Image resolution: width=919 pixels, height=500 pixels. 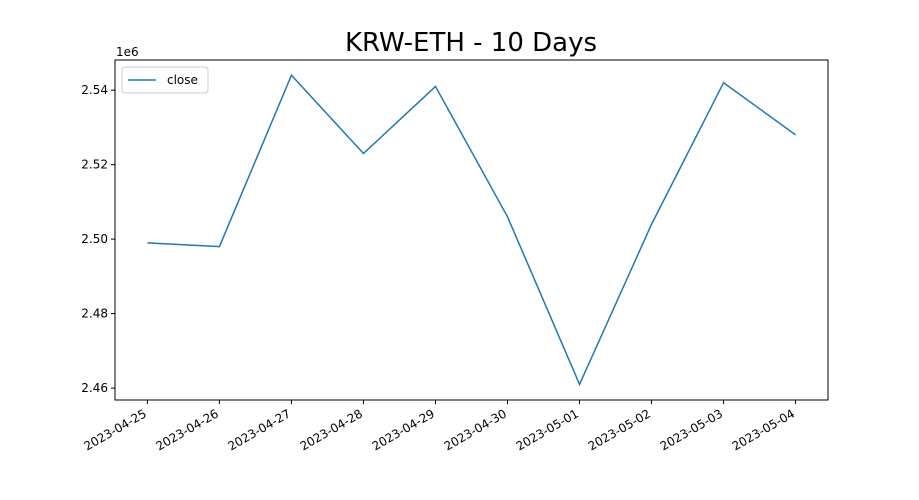 What do you see at coordinates (471, 43) in the screenshot?
I see `chart-title: KRW-ETH - 10 Days` at bounding box center [471, 43].